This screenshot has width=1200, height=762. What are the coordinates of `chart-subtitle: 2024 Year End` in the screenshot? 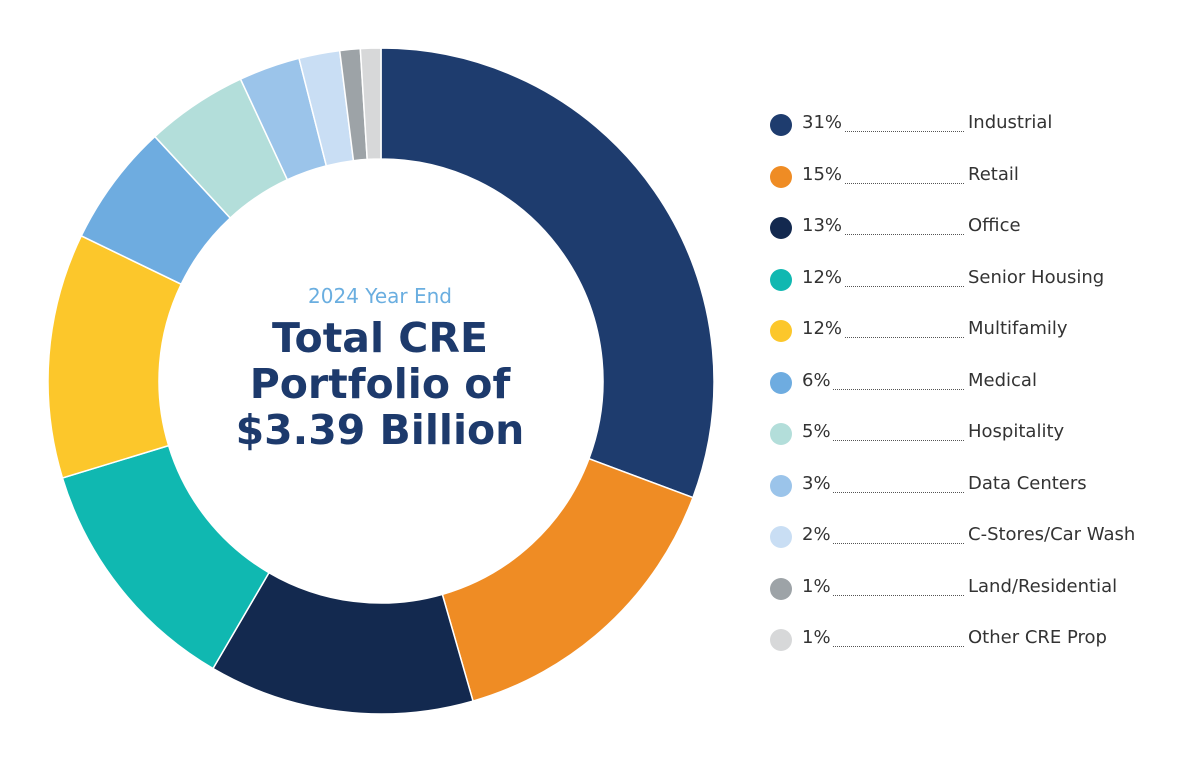 It's located at (380, 296).